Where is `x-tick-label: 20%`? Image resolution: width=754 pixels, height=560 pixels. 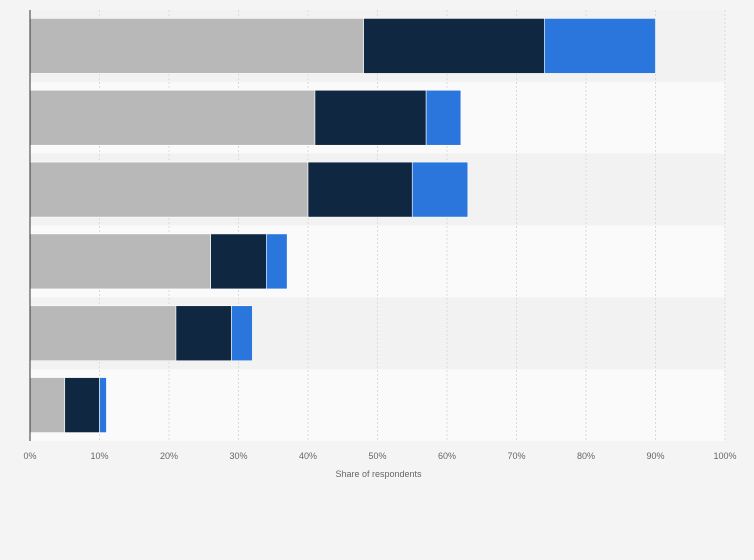
x-tick-label: 20% is located at coordinates (169, 456).